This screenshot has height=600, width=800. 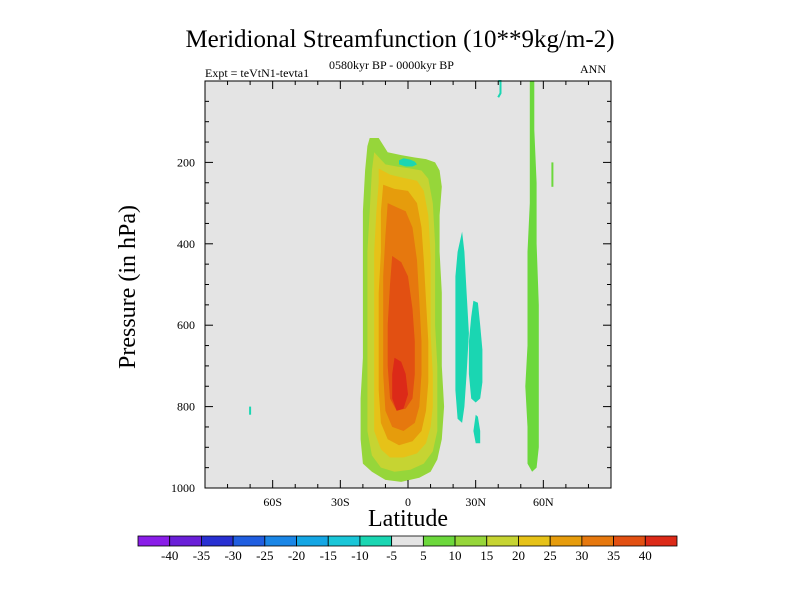 What do you see at coordinates (475, 502) in the screenshot?
I see `x-tick-label: 30N` at bounding box center [475, 502].